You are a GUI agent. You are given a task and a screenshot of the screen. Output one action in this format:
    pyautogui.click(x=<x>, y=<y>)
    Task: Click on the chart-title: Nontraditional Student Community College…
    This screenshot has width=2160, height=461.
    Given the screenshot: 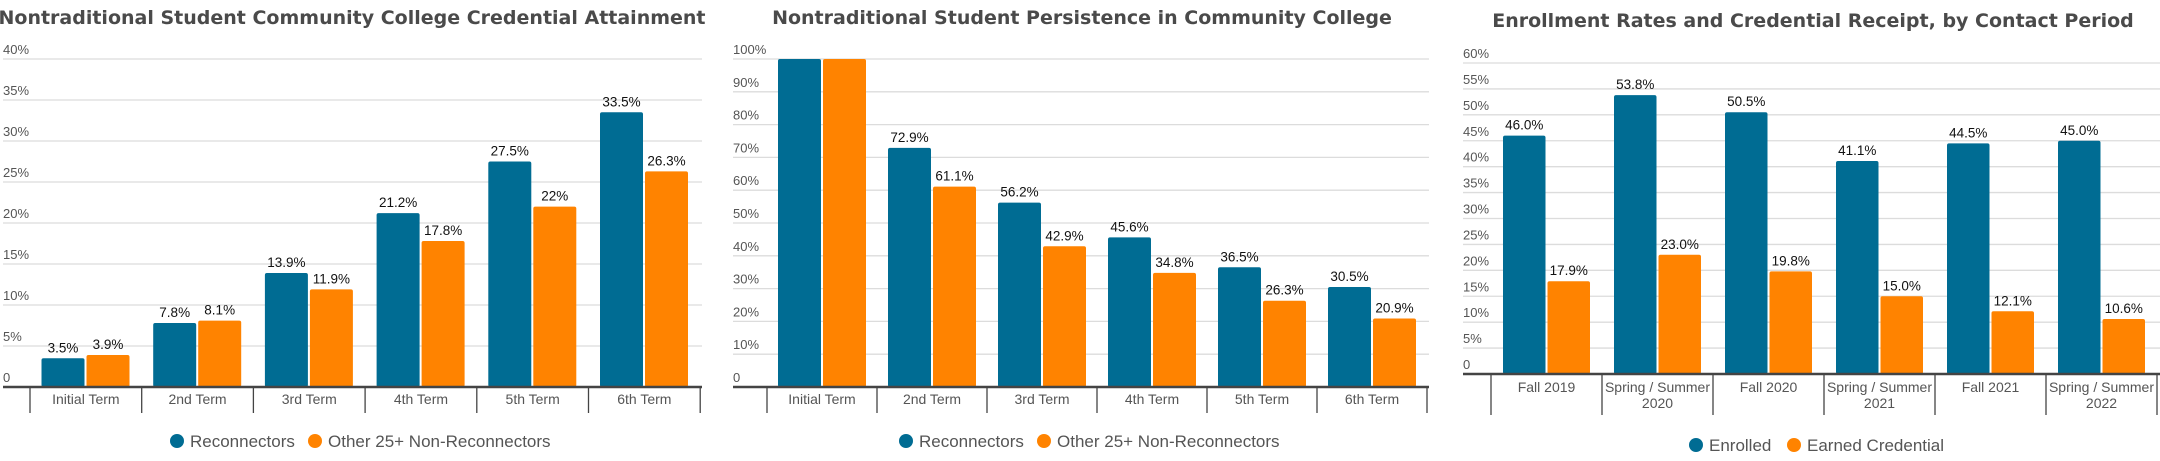 What is the action you would take?
    pyautogui.click(x=353, y=18)
    